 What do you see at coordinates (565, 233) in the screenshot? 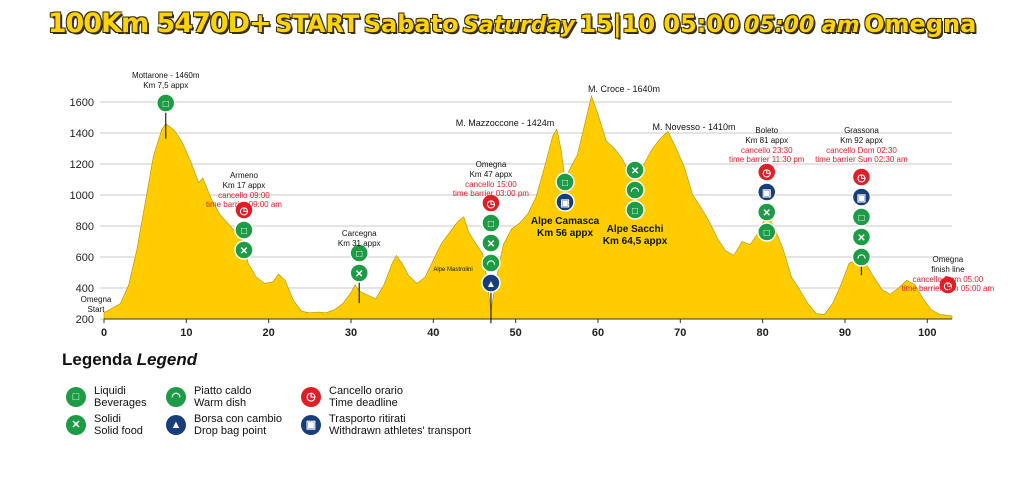
I see `station-km: Km 56 appx` at bounding box center [565, 233].